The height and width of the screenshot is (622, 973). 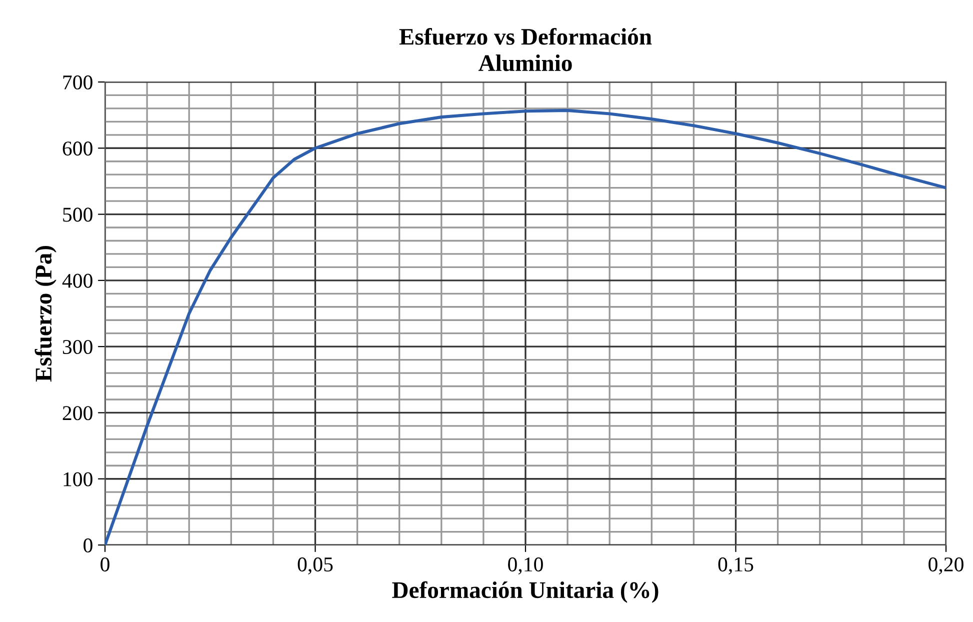 I want to click on x-tick-label: 0, so click(x=105, y=564).